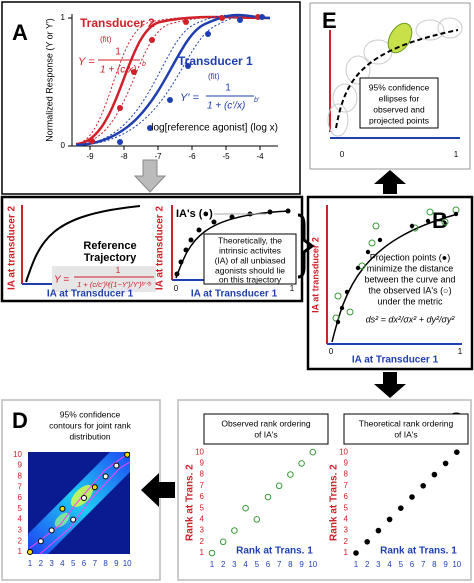 The image size is (474, 583). I want to click on projection-points, so click(397, 268).